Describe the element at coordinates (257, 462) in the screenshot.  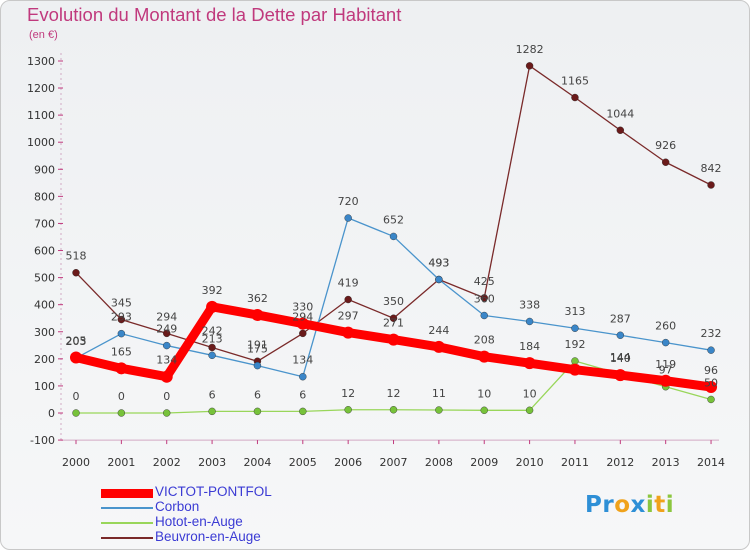
I see `x-tick-label: 2004` at that location.